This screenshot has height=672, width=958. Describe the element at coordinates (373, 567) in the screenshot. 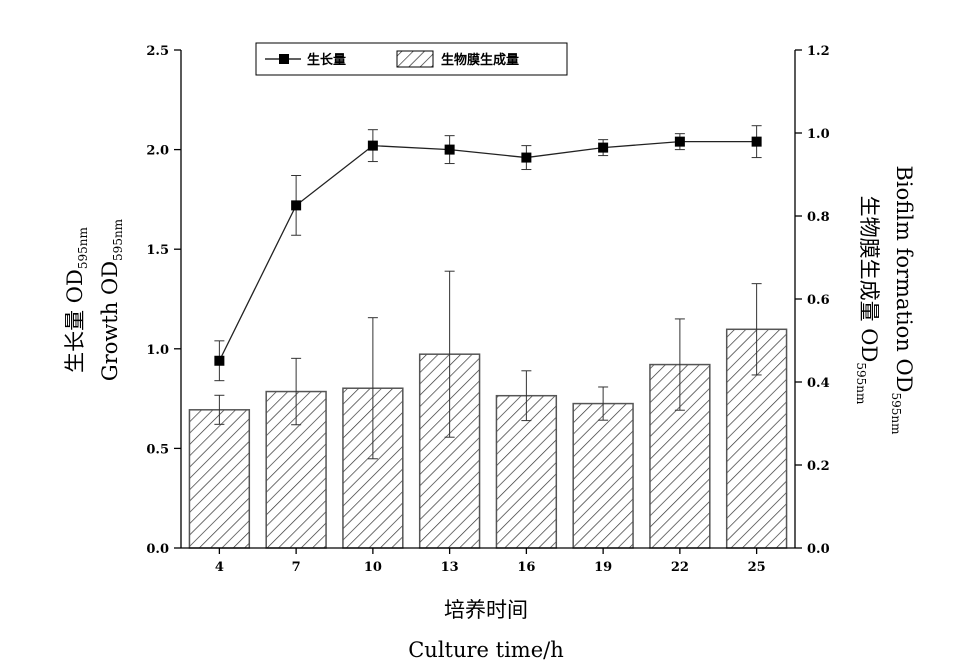

I see `x-tick-label: 10` at that location.